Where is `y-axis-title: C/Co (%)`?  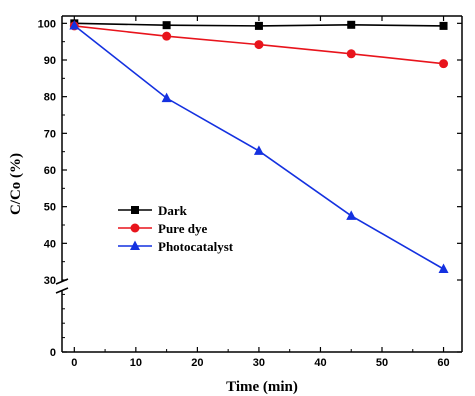 y-axis-title: C/Co (%) is located at coordinates (16, 184).